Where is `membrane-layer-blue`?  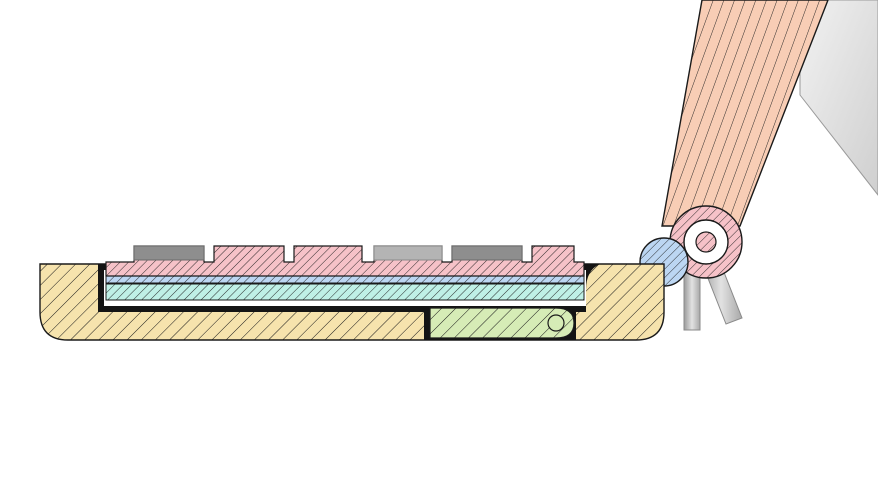 membrane-layer-blue is located at coordinates (345, 279).